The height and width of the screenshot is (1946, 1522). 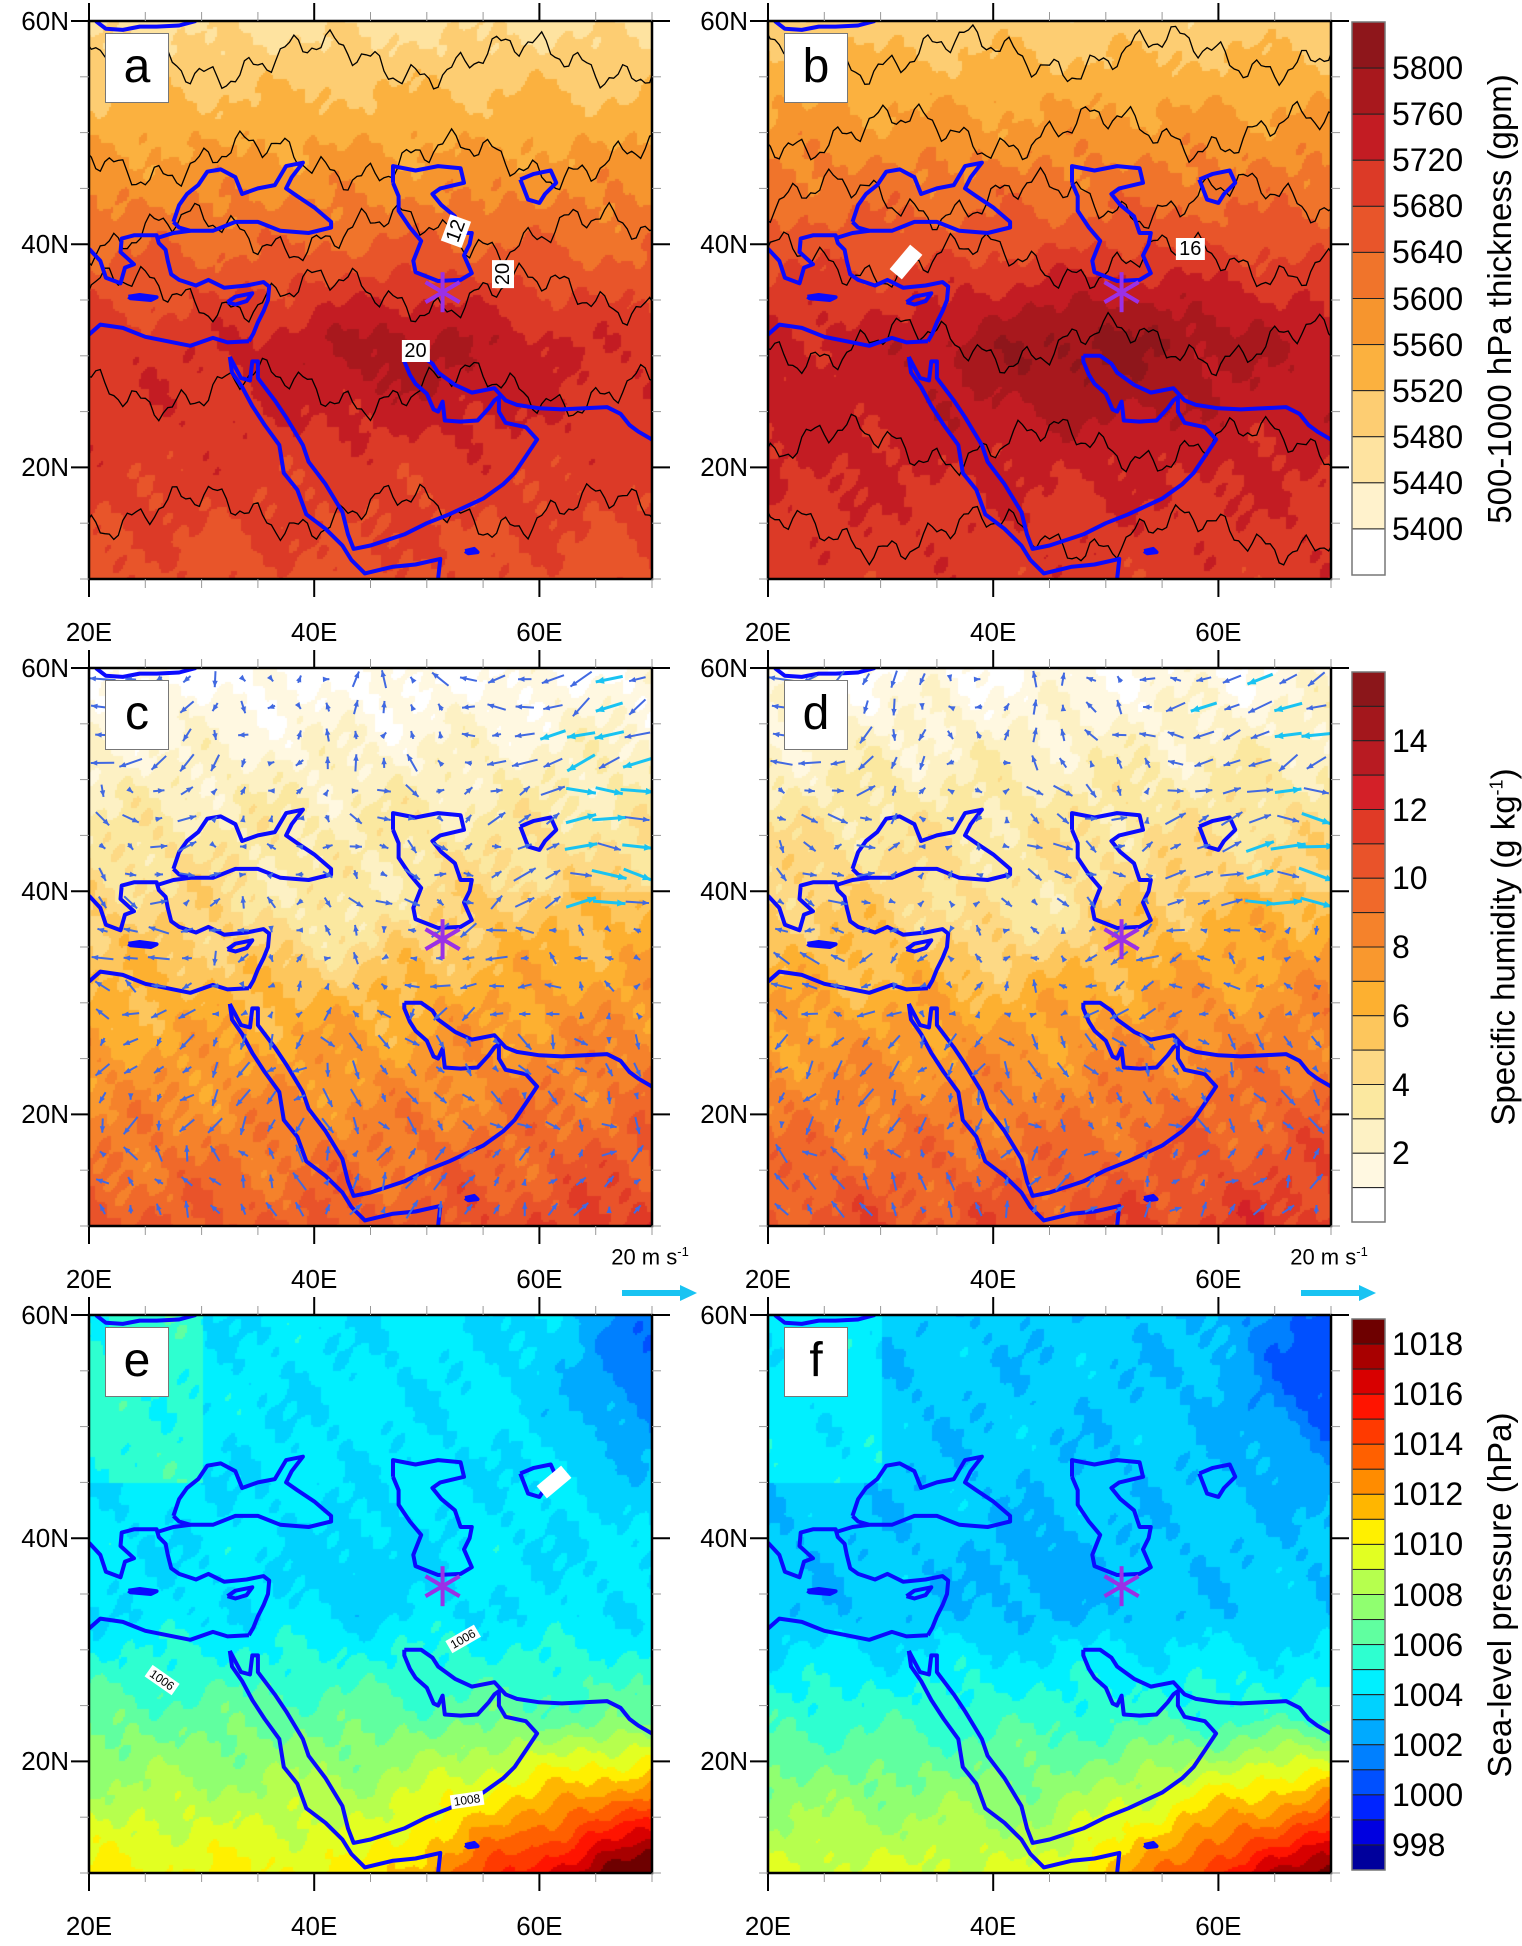 I want to click on colorbar-tick-label: 5400, so click(x=1428, y=528).